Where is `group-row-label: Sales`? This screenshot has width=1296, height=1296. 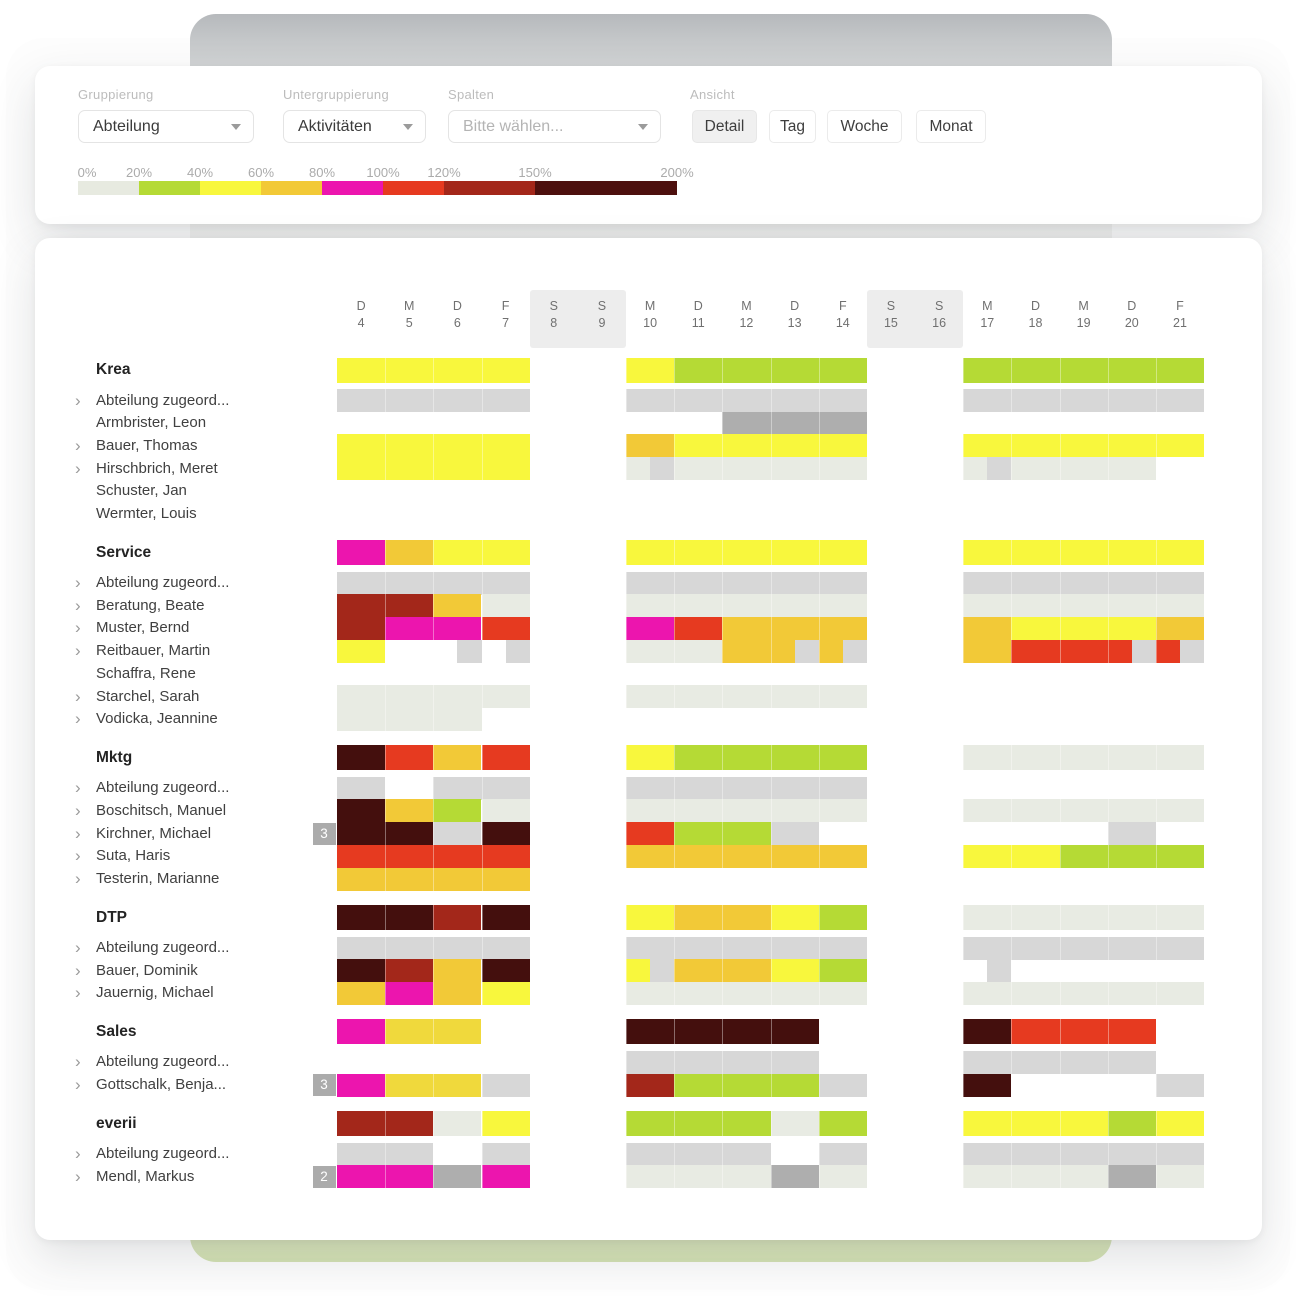 group-row-label: Sales is located at coordinates (116, 1031).